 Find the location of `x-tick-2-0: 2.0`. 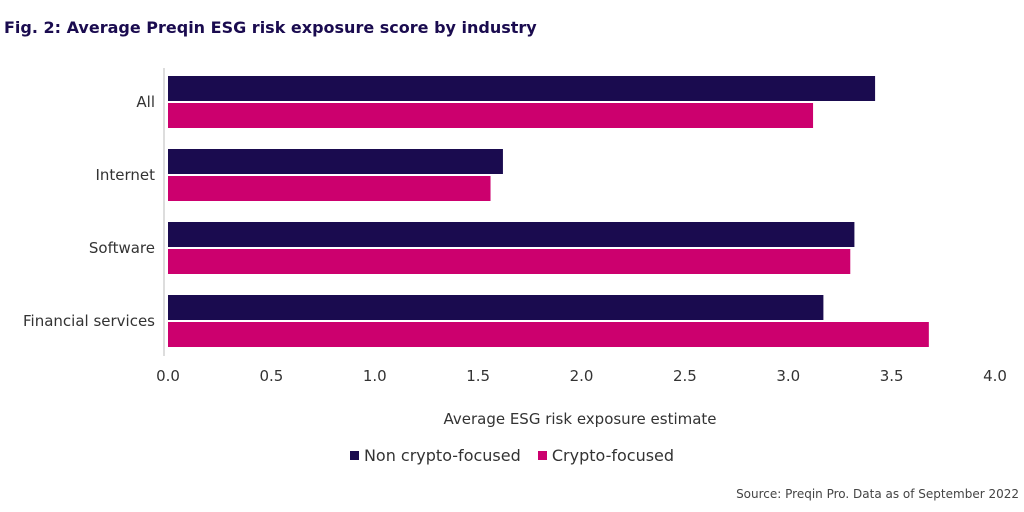

x-tick-2-0: 2.0 is located at coordinates (582, 376).